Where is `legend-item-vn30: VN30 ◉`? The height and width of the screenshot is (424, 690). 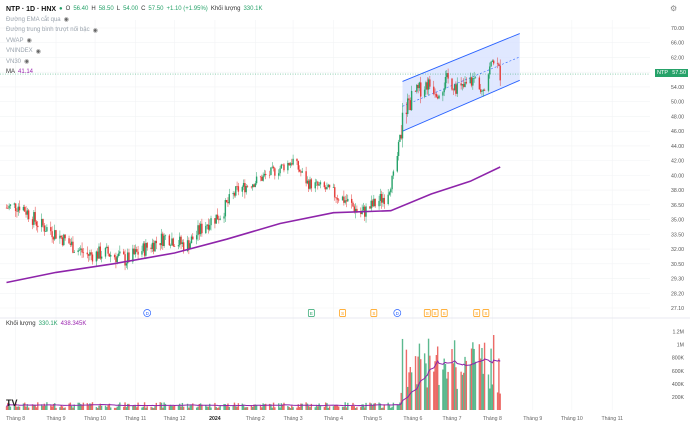 legend-item-vn30: VN30 ◉ is located at coordinates (18, 62).